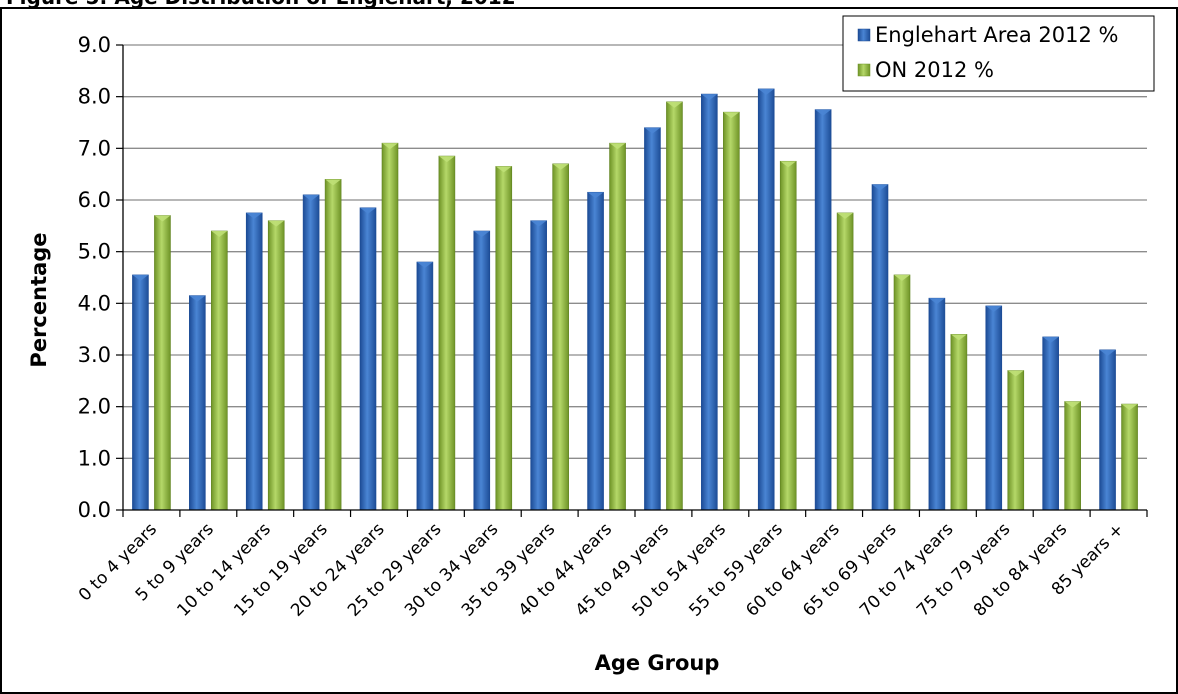 This screenshot has width=1178, height=694. I want to click on y-ticks: 0.0 1.0 2.0 3.0 4.0 5.0 6.0 7.0 8.0 9.0, so click(100, 277).